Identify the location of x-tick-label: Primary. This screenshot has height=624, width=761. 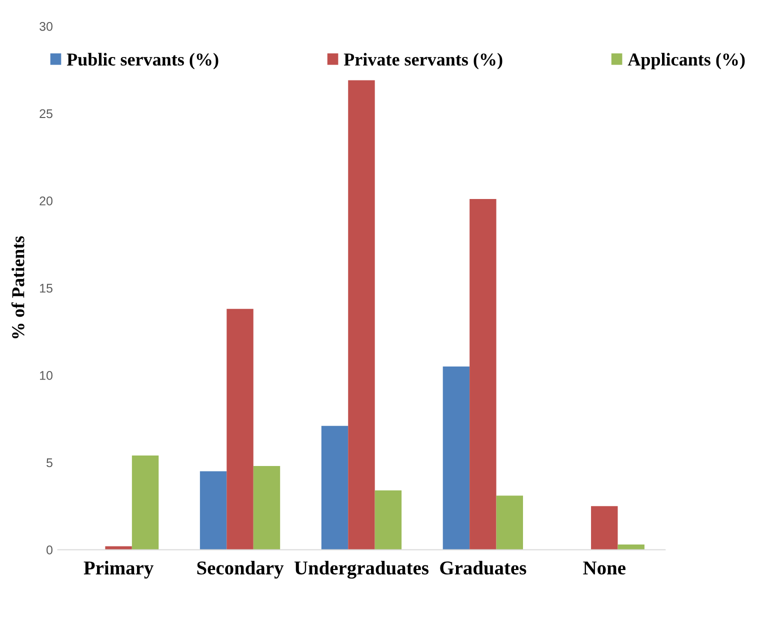
(119, 569).